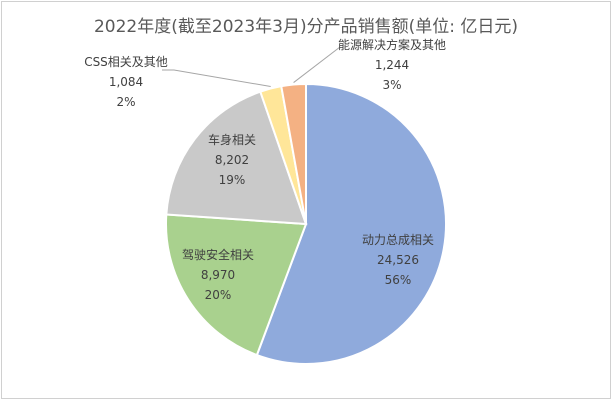 The image size is (612, 400). I want to click on slice-label-value-4: 1,244, so click(392, 65).